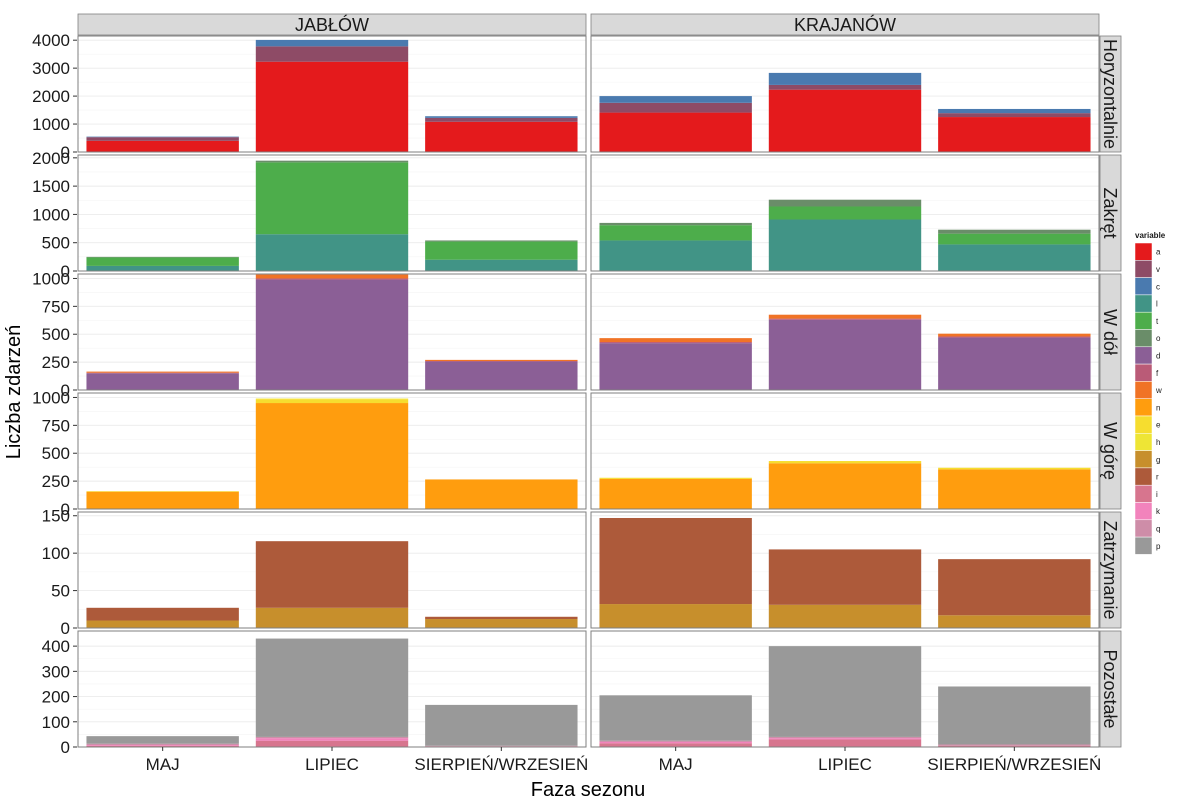  What do you see at coordinates (845, 24) in the screenshot?
I see `column-strip-label: KRAJANÓW` at bounding box center [845, 24].